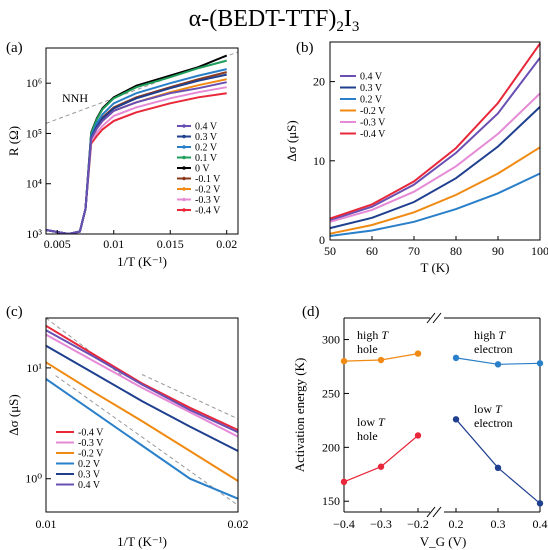 The image size is (548, 550). I want to click on legend-label-c: -0.3 V, so click(91, 443).